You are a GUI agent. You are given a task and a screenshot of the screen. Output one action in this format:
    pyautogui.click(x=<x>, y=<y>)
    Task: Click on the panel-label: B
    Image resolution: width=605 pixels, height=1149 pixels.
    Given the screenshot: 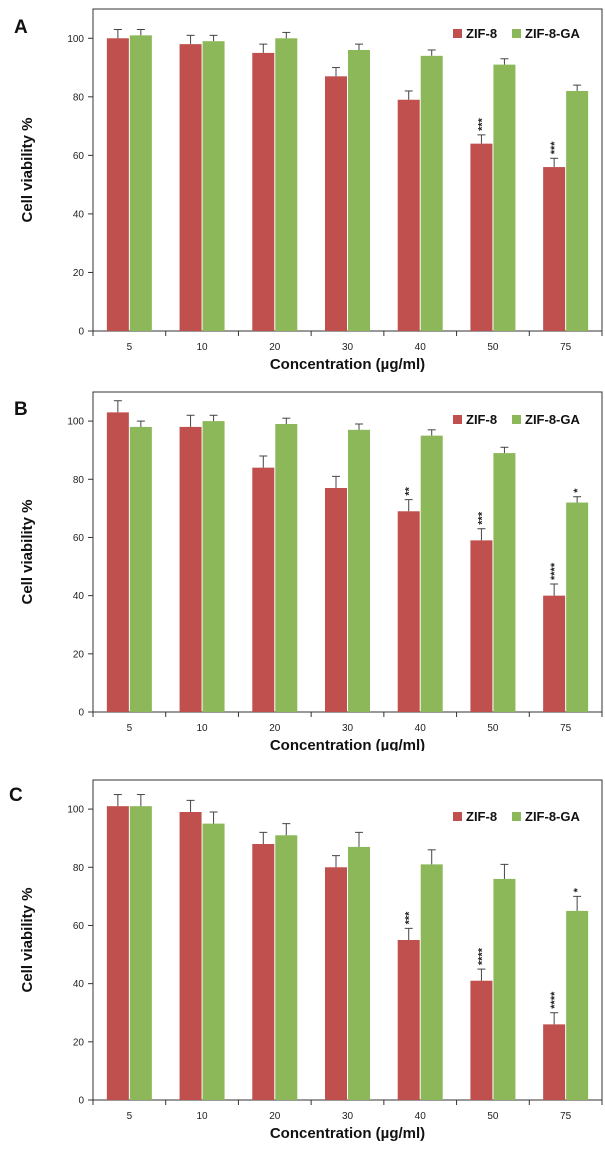 What is the action you would take?
    pyautogui.click(x=21, y=409)
    